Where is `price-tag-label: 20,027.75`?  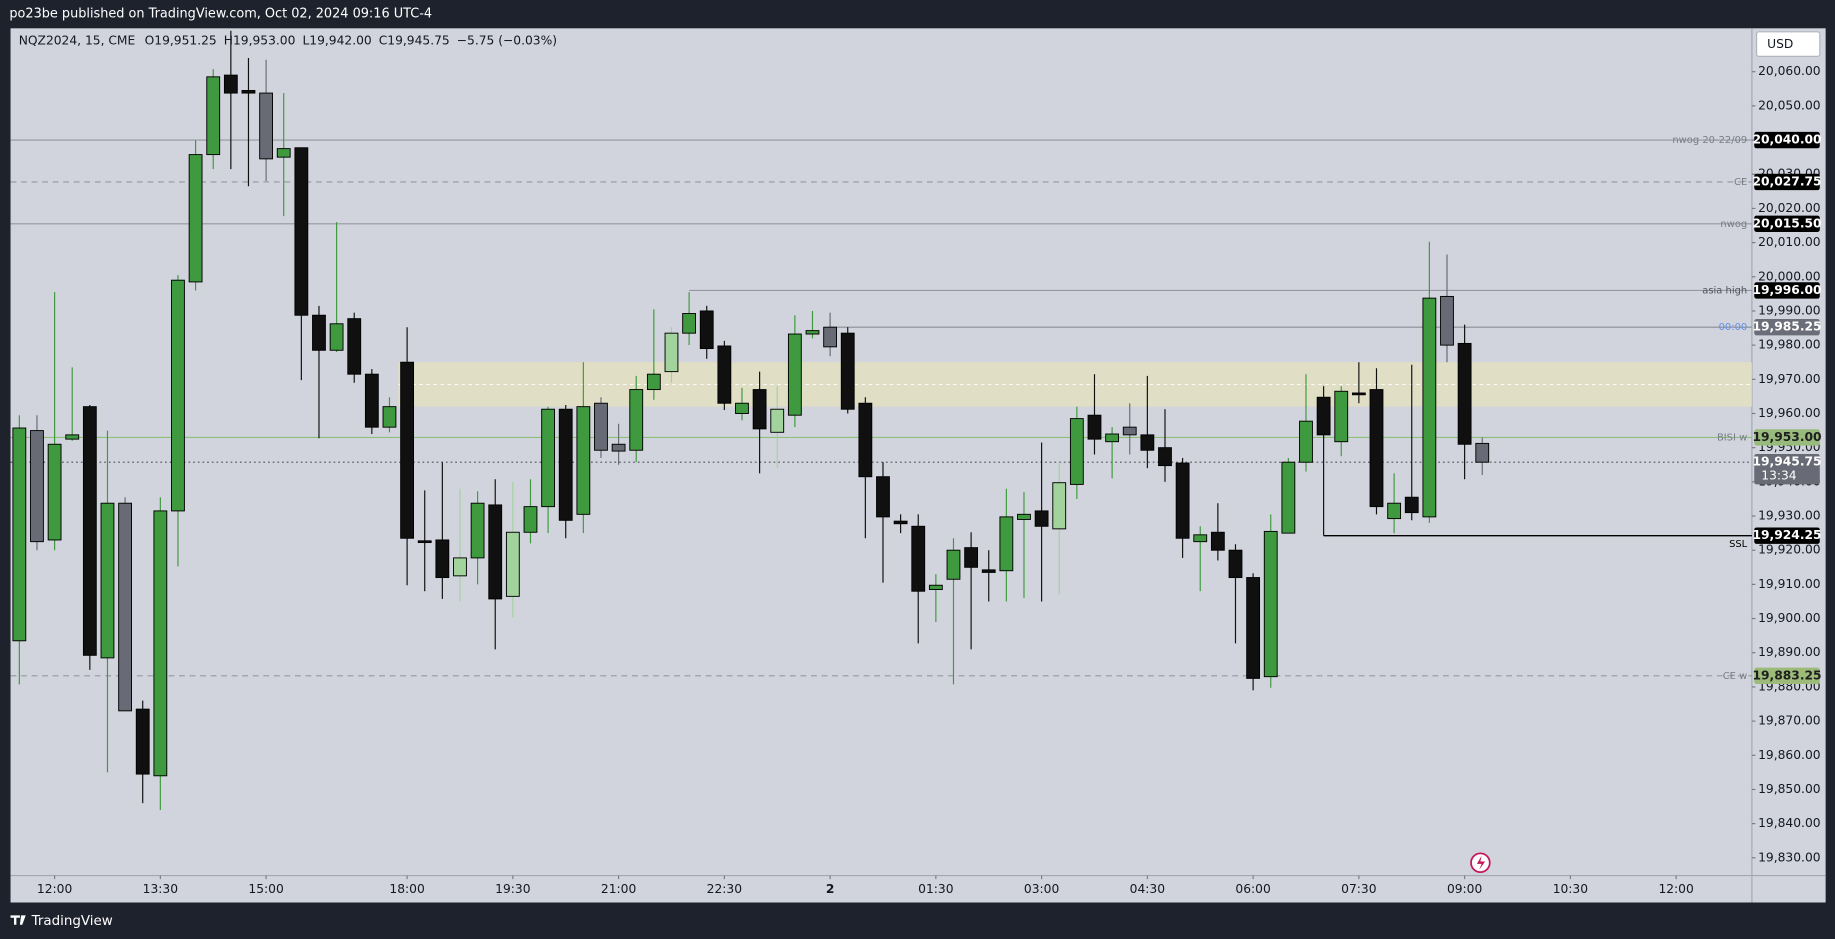
price-tag-label: 20,027.75 is located at coordinates (1786, 181).